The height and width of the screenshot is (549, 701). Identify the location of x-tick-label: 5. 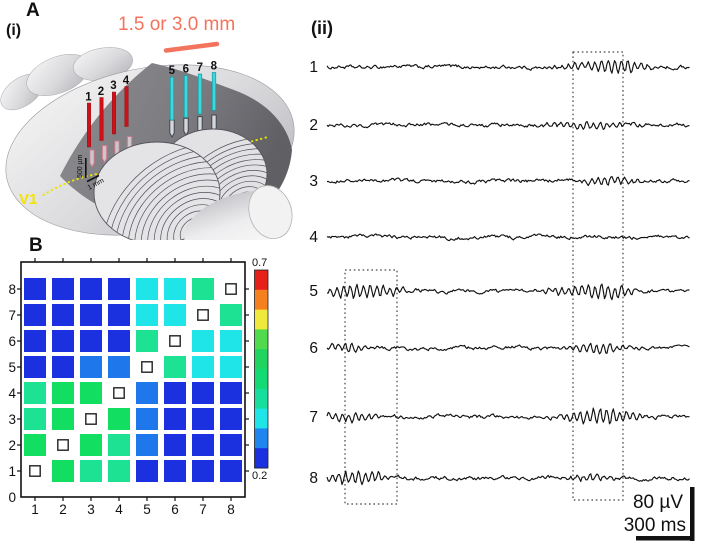
(147, 509).